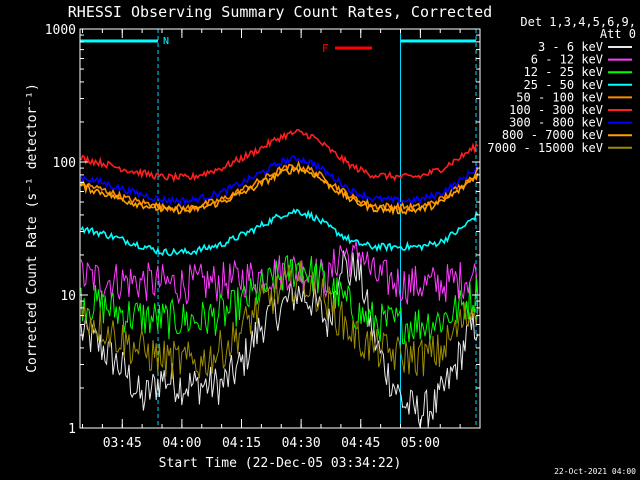  I want to click on legend-entry-label: 12 - 25 keV, so click(563, 72).